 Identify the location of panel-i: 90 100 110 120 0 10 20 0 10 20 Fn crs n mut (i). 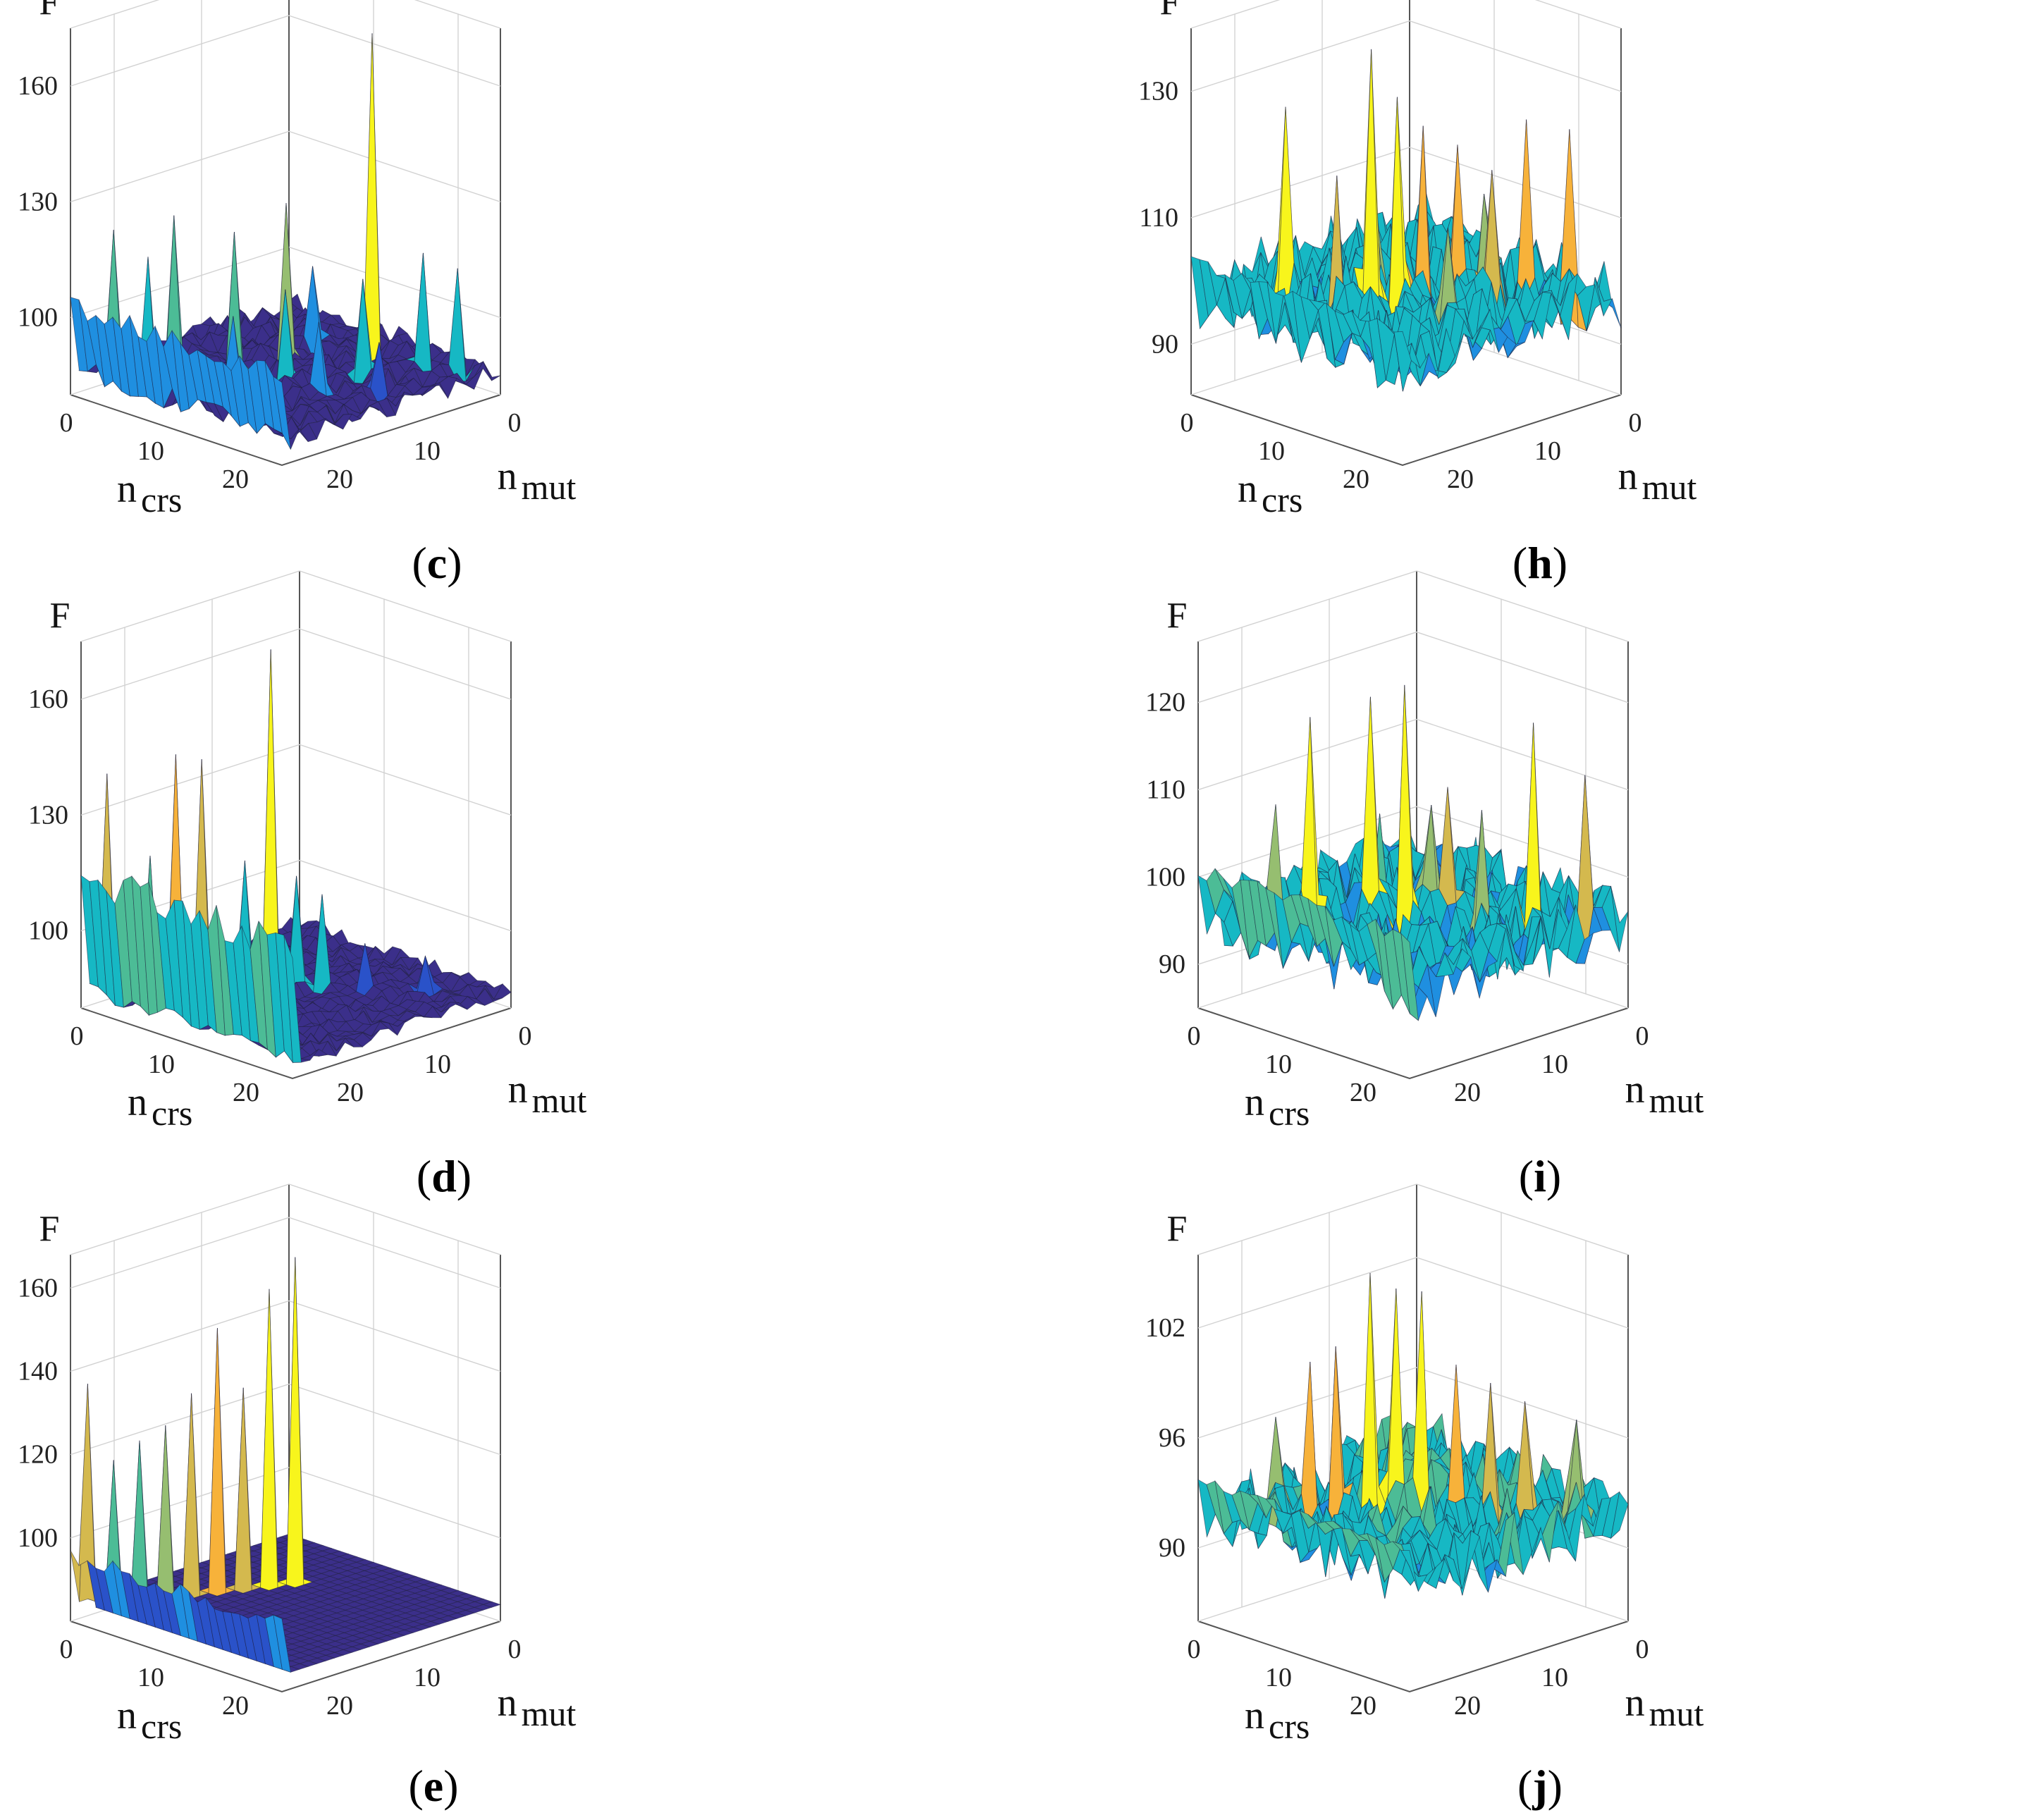
(1424, 886).